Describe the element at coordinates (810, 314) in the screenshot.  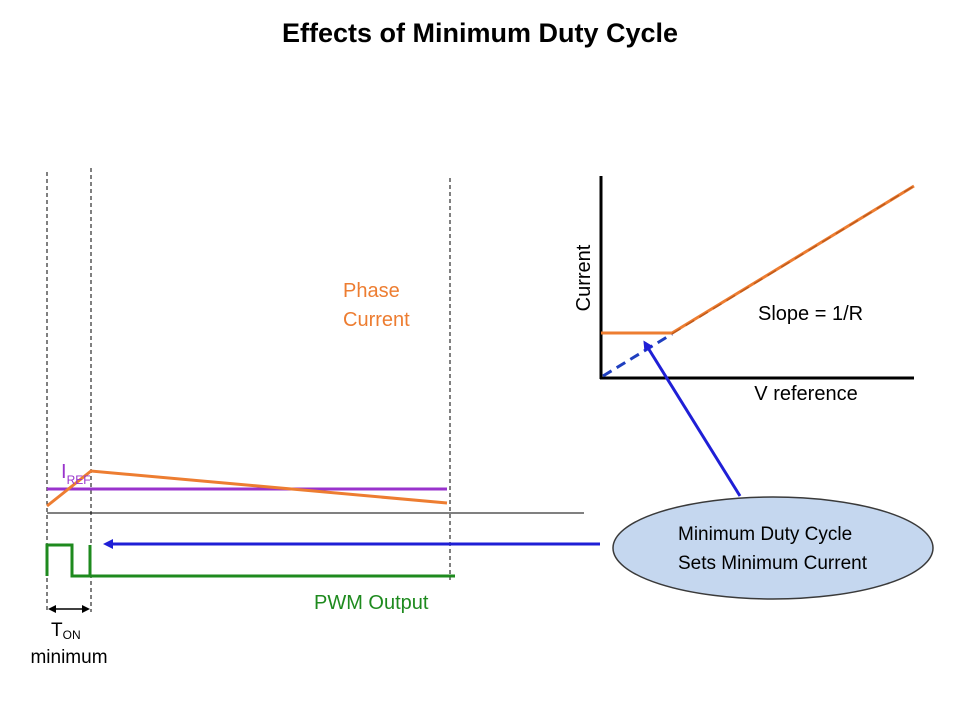
I see `slope-label: Slope = 1/R` at that location.